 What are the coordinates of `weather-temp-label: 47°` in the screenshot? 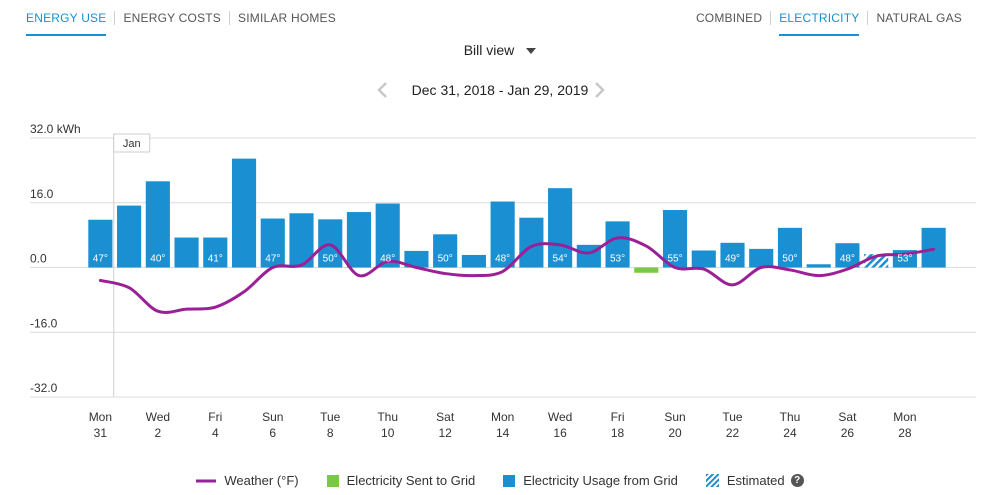 It's located at (272, 259).